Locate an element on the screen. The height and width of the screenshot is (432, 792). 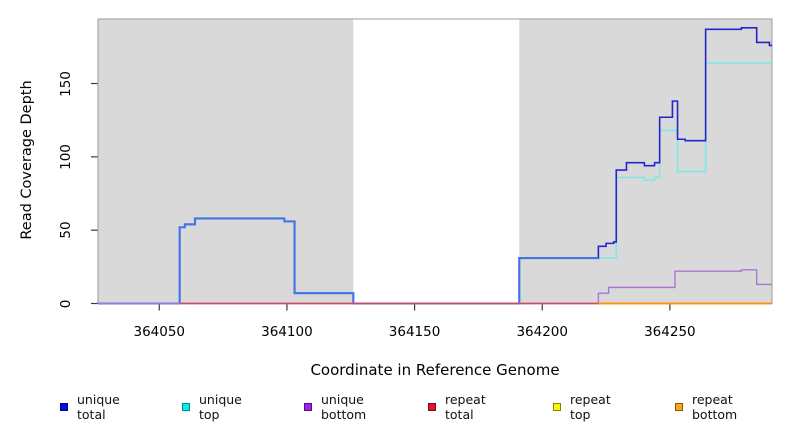
legend-item-repeat-bottom: repeat bottom is located at coordinates (706, 407).